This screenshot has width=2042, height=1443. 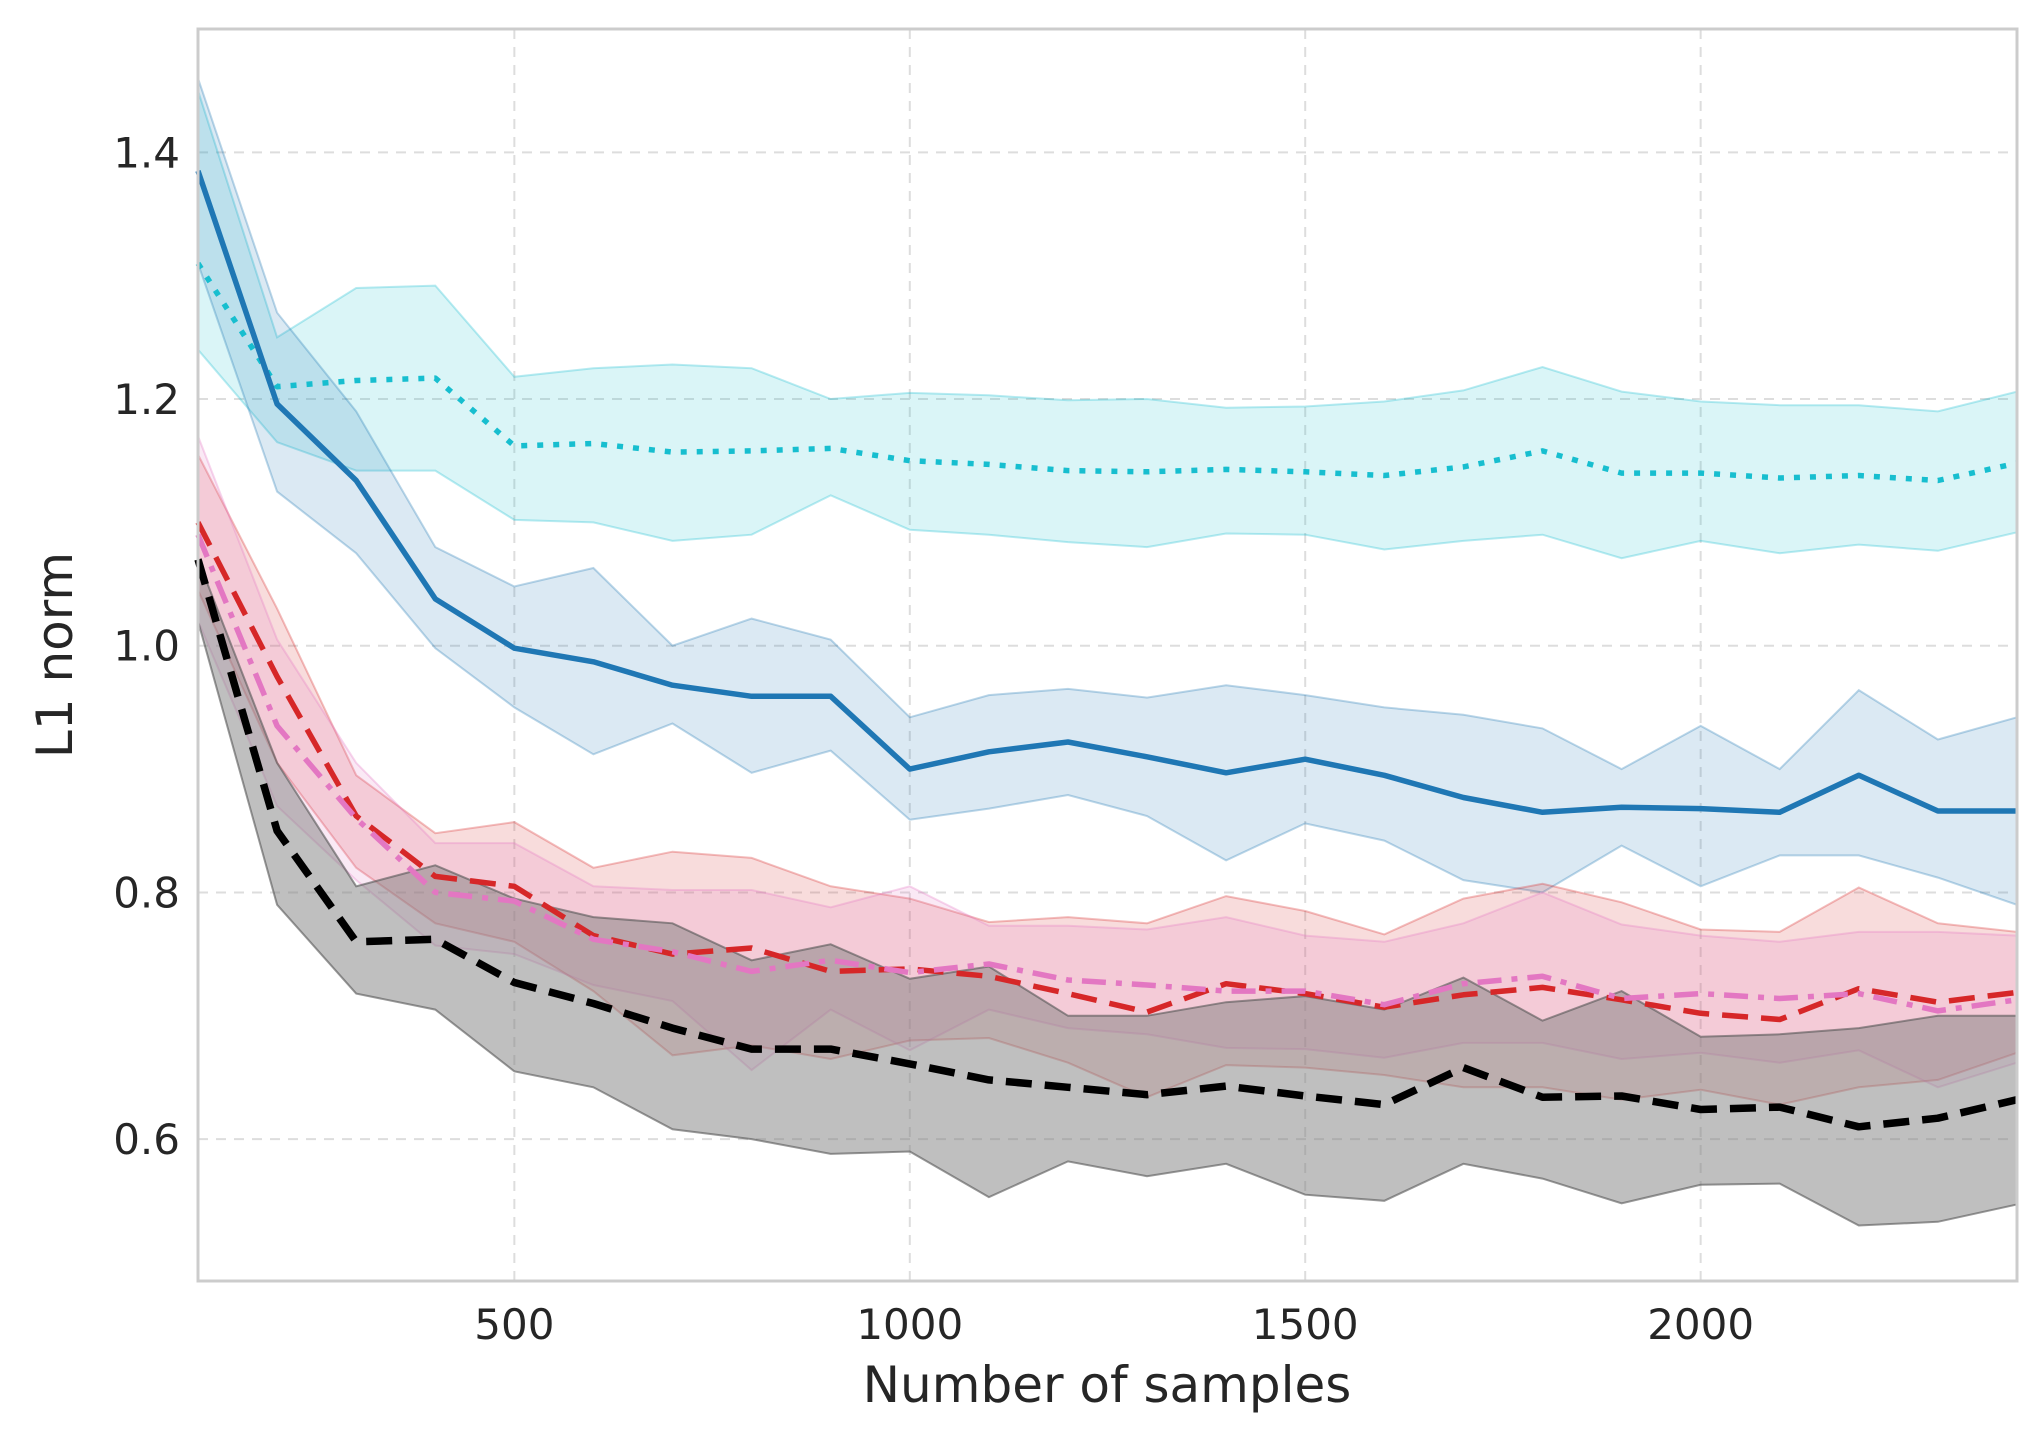 I want to click on y-tick-label: 1.0, so click(x=146, y=646).